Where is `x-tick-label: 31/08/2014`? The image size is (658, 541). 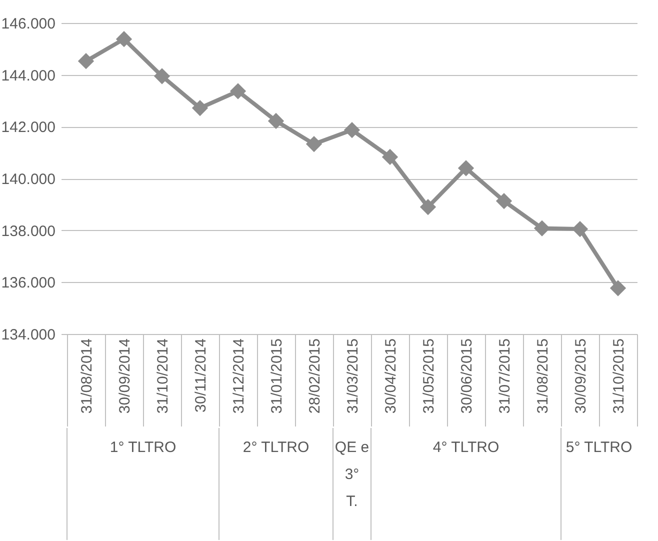 x-tick-label: 31/08/2014 is located at coordinates (87, 376).